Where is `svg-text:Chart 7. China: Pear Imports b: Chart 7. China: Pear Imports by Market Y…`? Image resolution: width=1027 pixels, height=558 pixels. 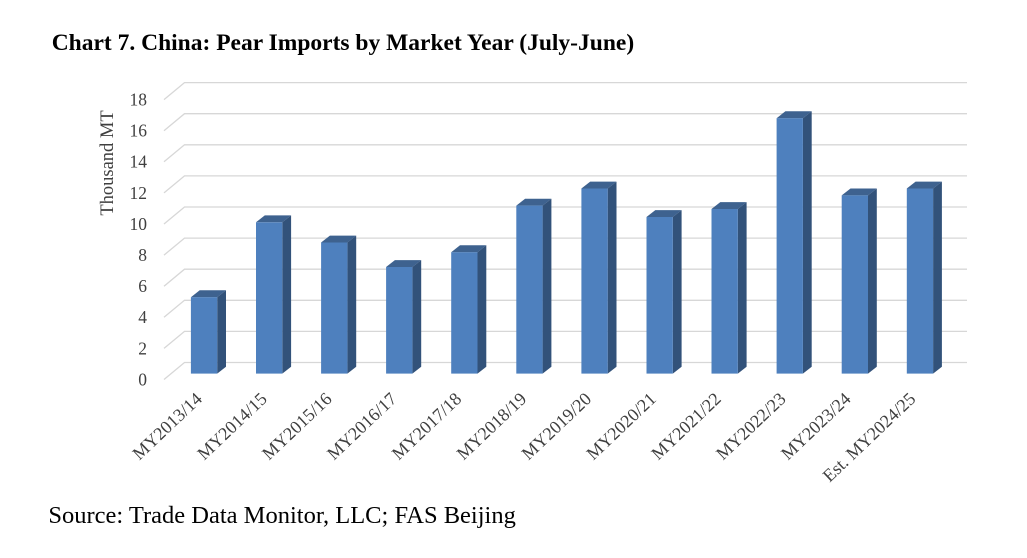
svg-text:Chart 7. China: Pear Imports b: Chart 7. China: Pear Imports by Market Y… is located at coordinates (343, 43).